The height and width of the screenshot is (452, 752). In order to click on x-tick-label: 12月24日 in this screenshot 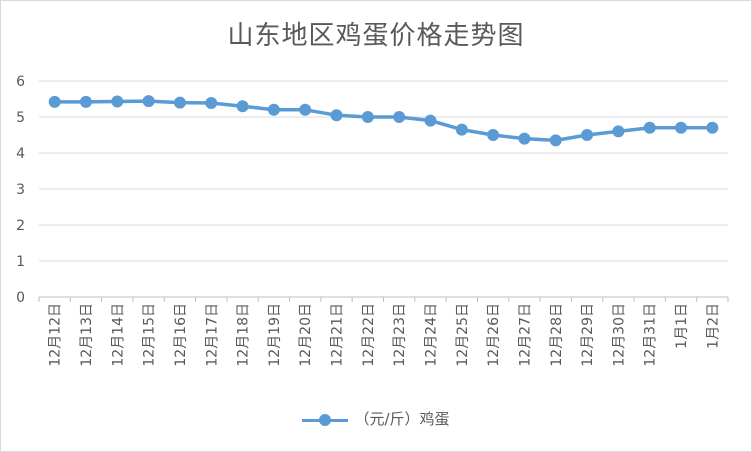, I will do `click(431, 335)`.